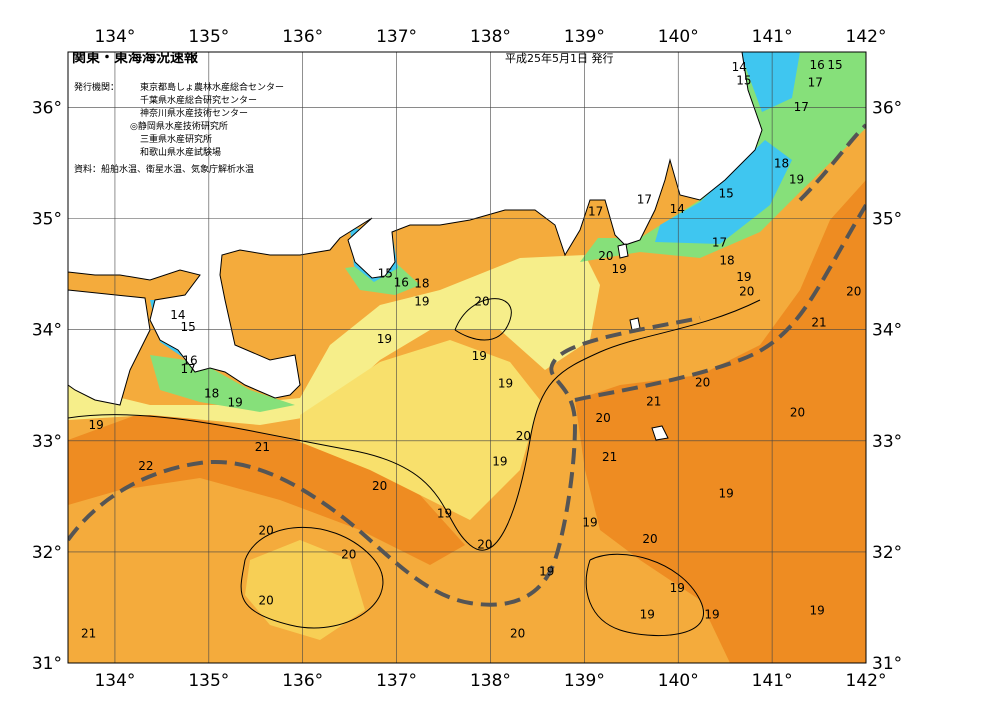  What do you see at coordinates (887, 109) in the screenshot?
I see `lat-label-right: 36°` at bounding box center [887, 109].